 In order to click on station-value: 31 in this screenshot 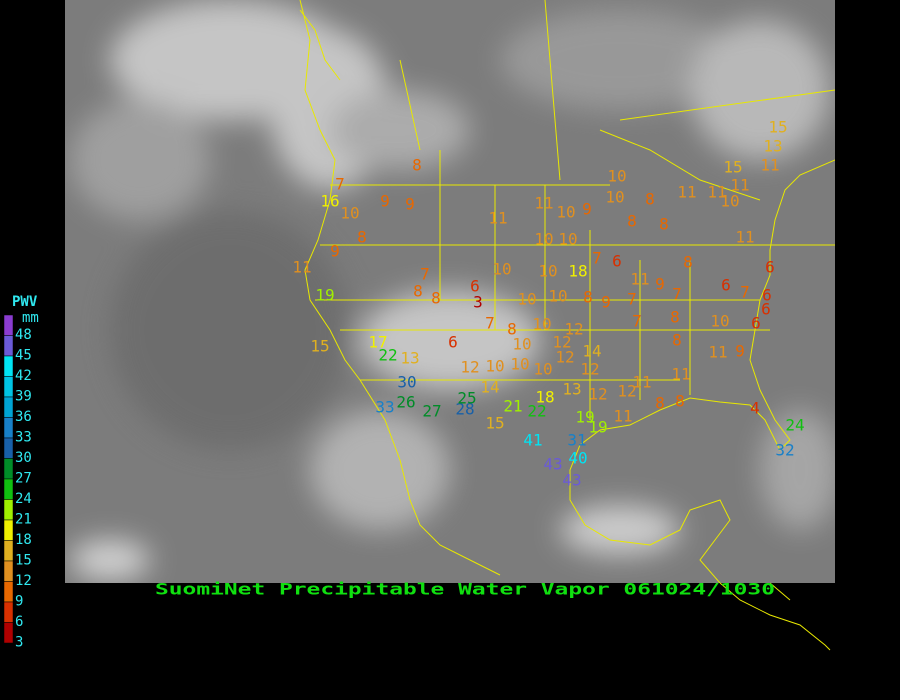, I will do `click(576, 440)`.